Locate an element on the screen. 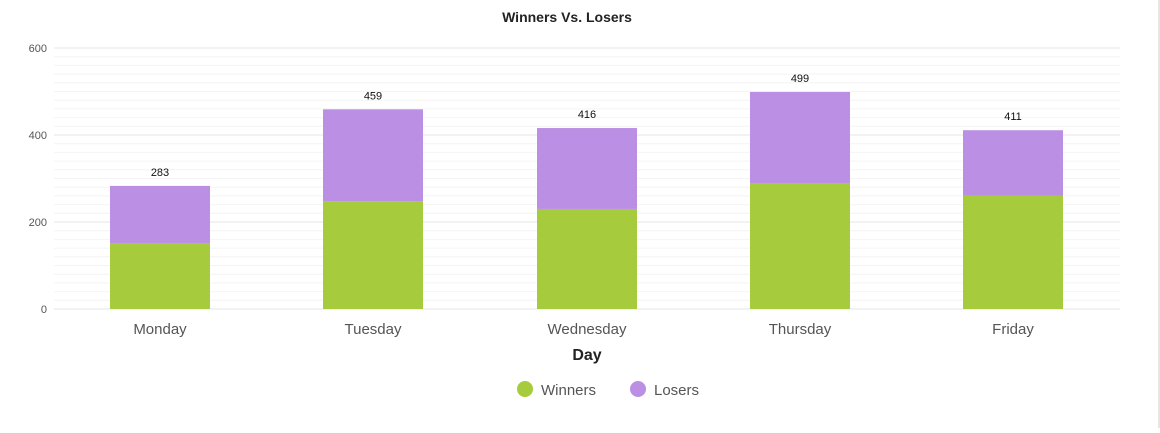  y-tick-label: 400 is located at coordinates (38, 136).